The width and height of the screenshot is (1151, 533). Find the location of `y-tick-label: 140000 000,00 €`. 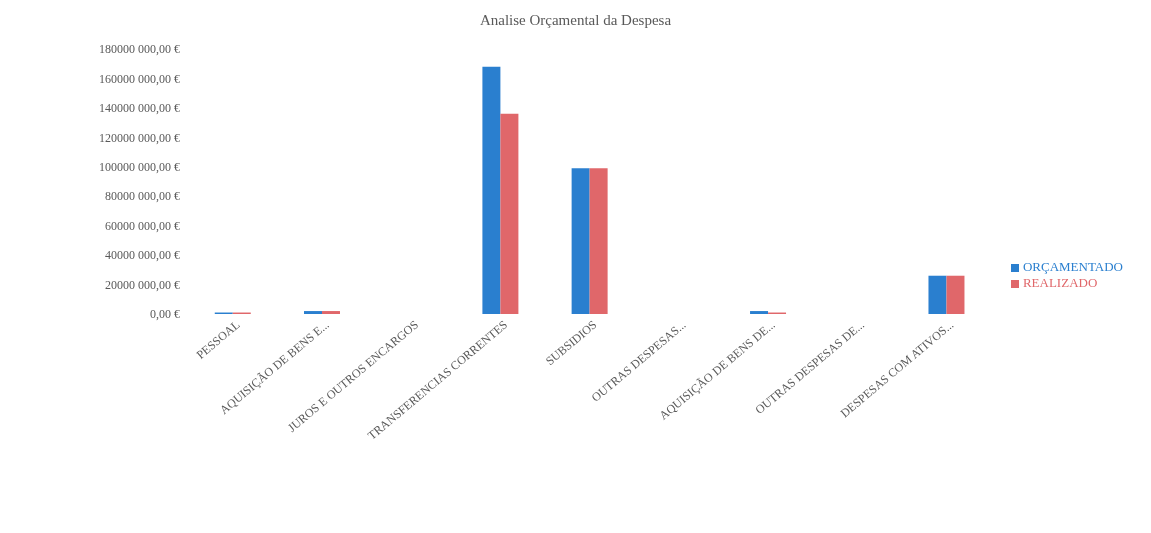

y-tick-label: 140000 000,00 € is located at coordinates (139, 108).